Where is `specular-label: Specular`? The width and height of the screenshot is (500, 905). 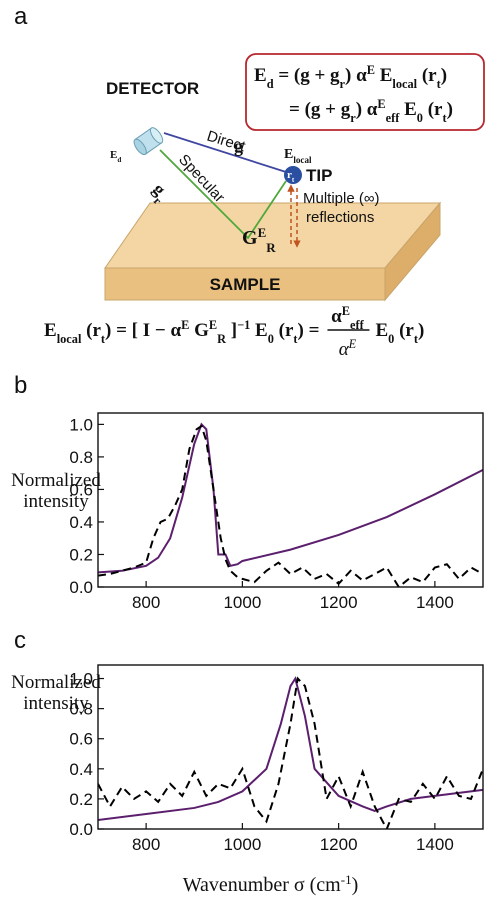 specular-label: Specular is located at coordinates (201, 178).